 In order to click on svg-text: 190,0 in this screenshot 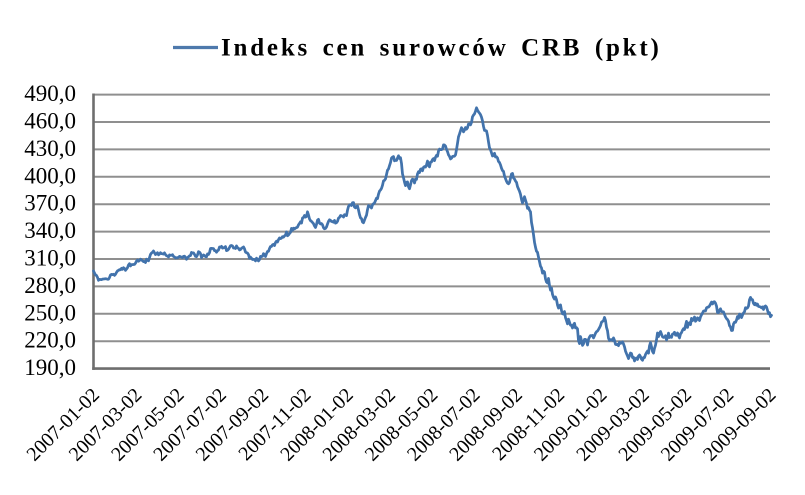, I will do `click(50, 367)`.